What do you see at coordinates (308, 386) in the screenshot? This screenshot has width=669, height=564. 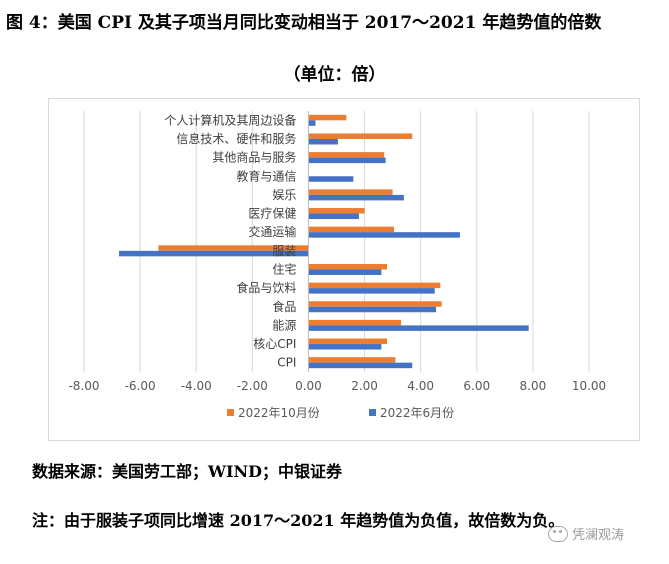 I see `x-tick-label: 0.00` at bounding box center [308, 386].